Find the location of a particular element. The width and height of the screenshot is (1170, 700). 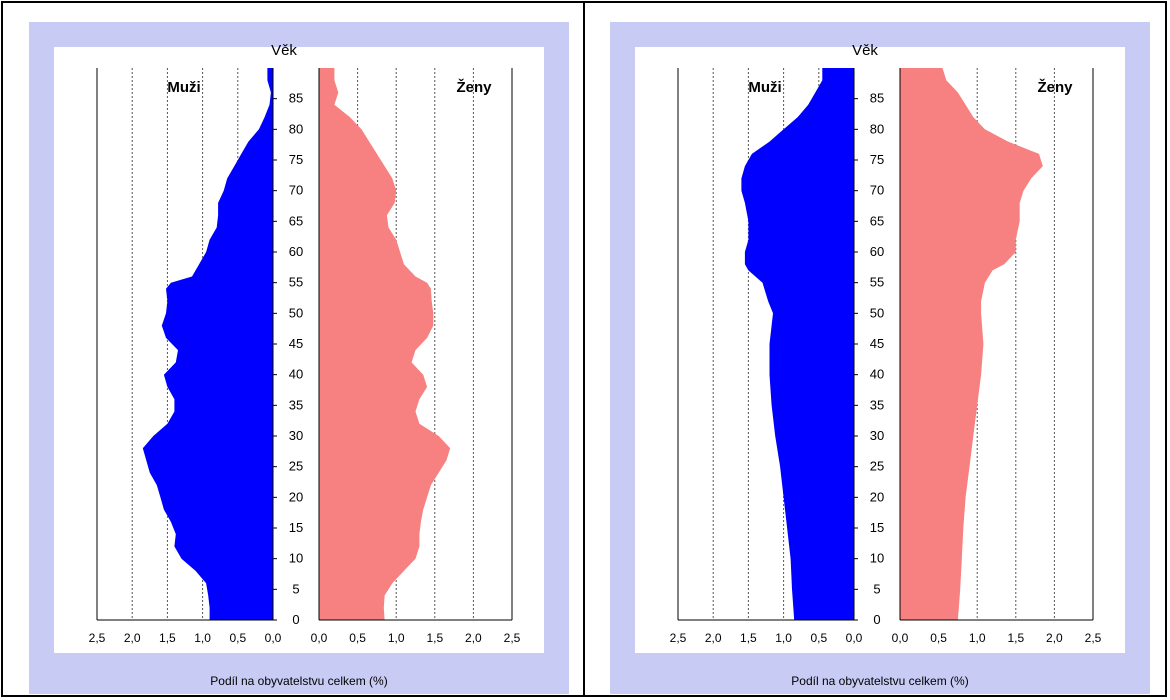

frame-divider is located at coordinates (584, 349).